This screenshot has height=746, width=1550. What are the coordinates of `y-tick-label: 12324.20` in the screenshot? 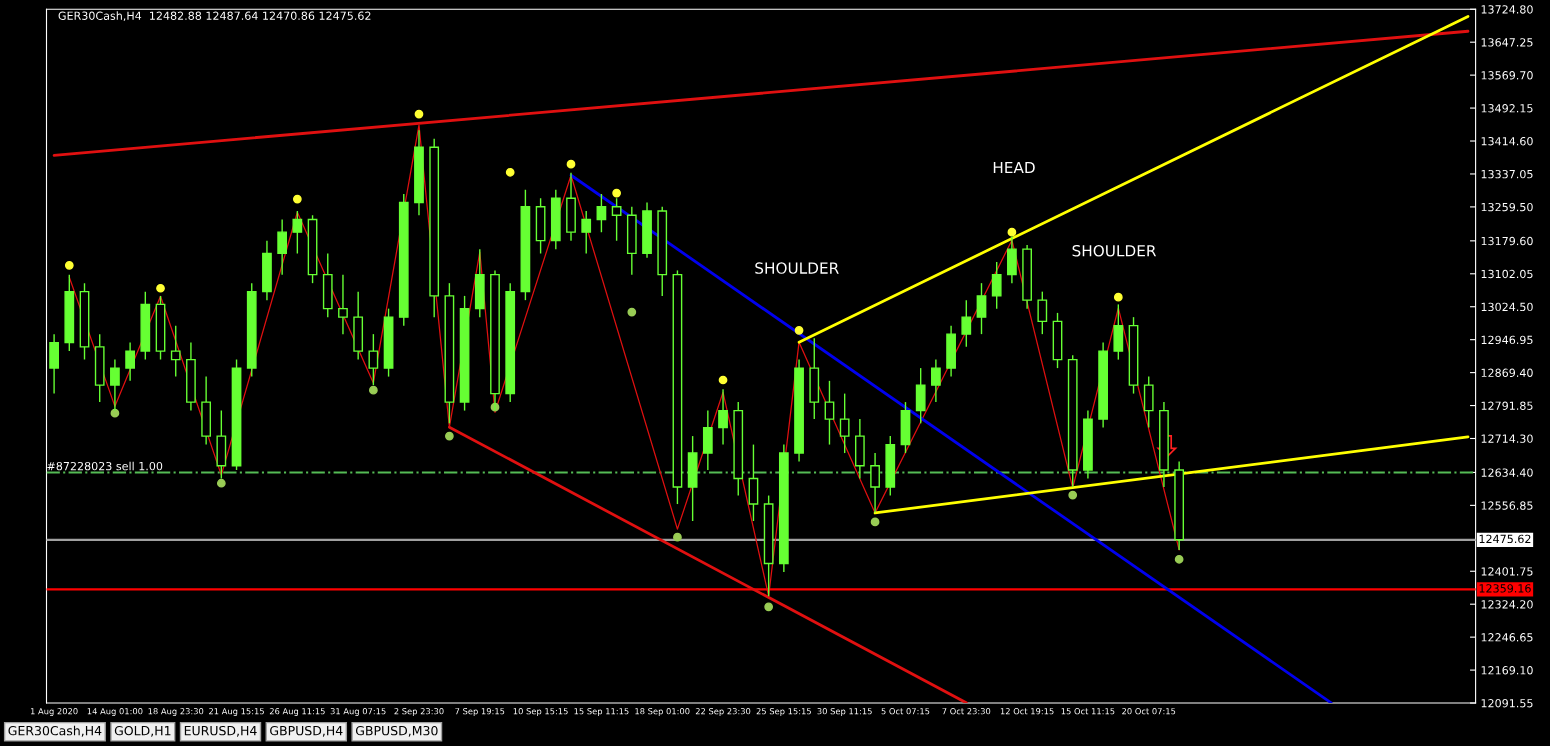 It's located at (1507, 604).